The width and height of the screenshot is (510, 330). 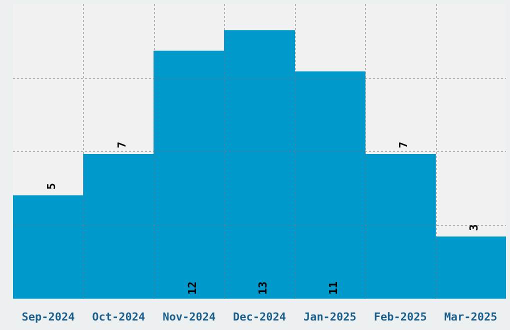 I want to click on data-label: 11, so click(x=333, y=288).